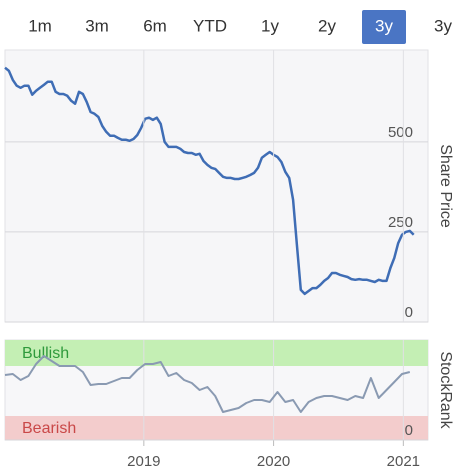  I want to click on band-label: Bullish, so click(45, 353).